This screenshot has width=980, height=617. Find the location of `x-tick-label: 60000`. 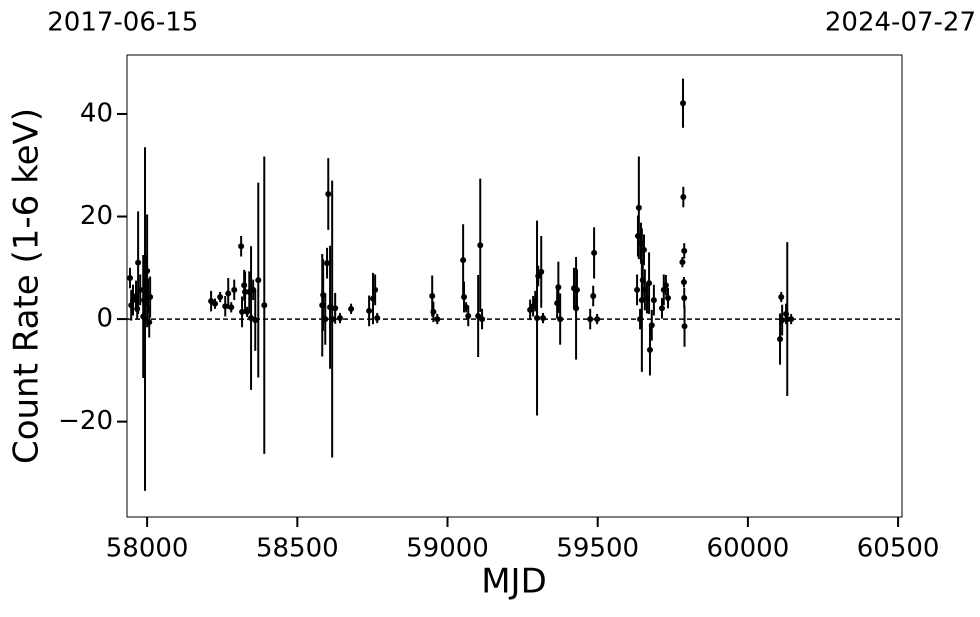

x-tick-label: 60000 is located at coordinates (748, 549).